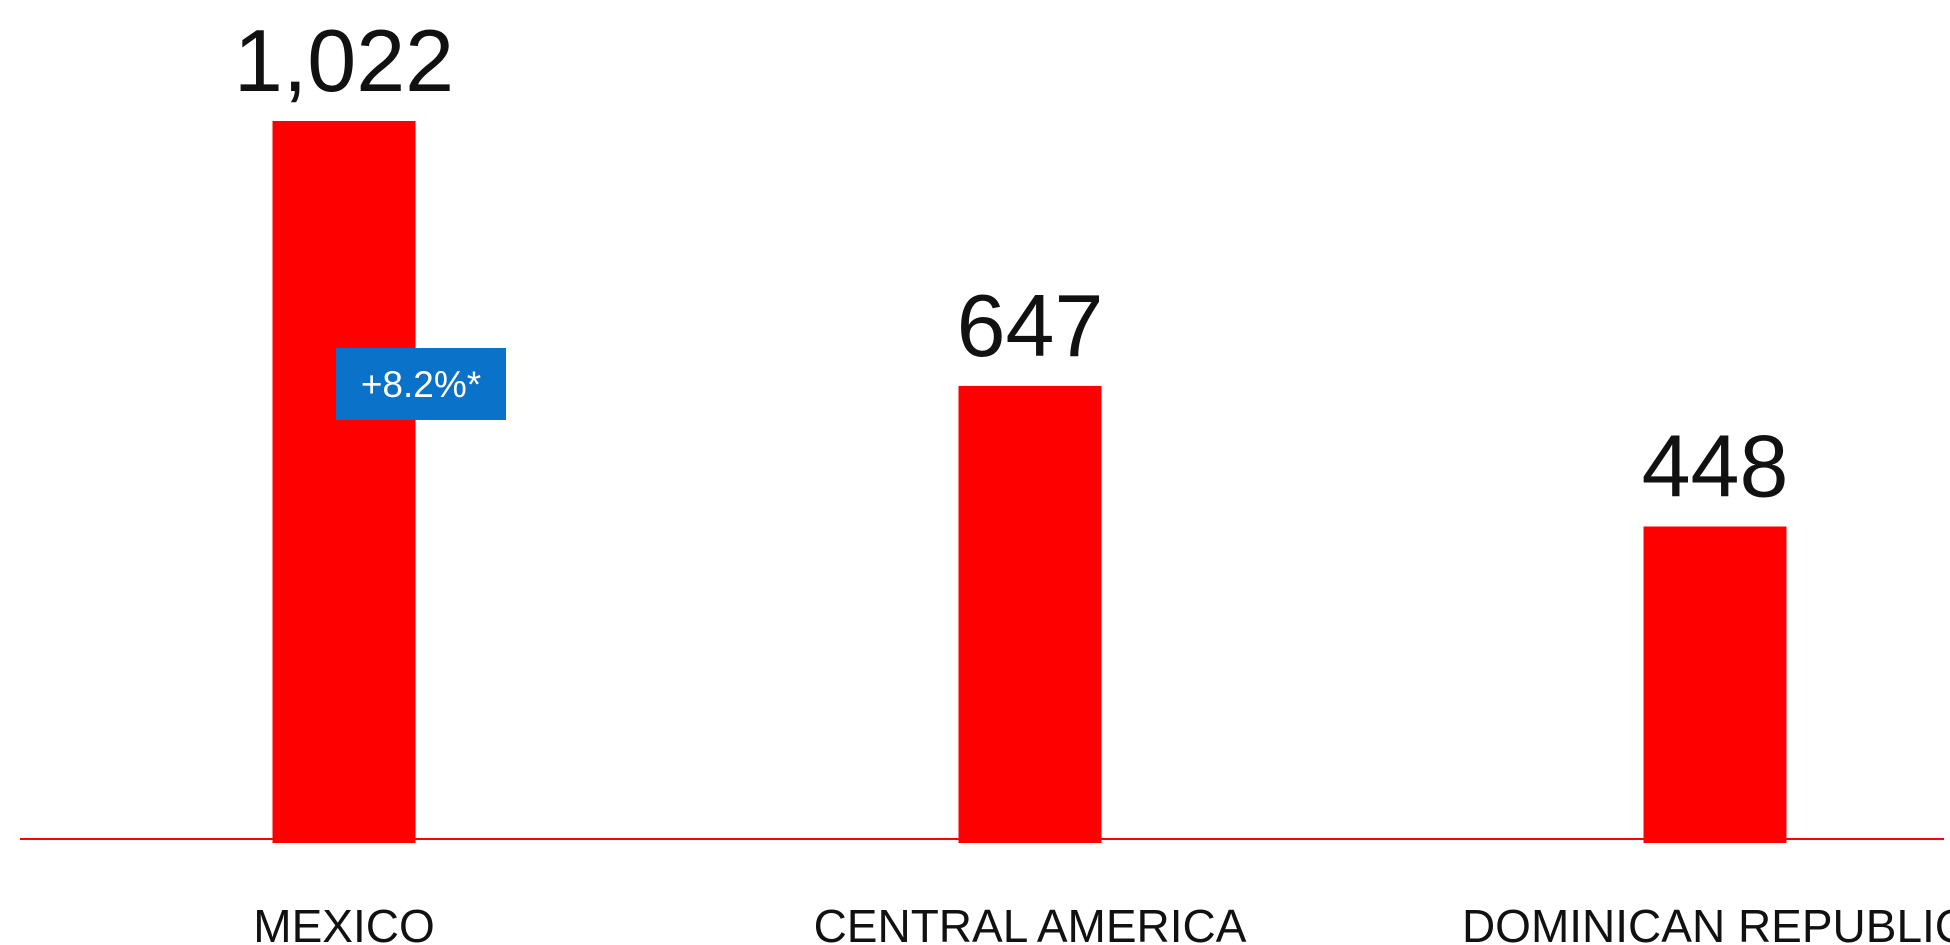 This screenshot has width=1950, height=945. Describe the element at coordinates (1715, 466) in the screenshot. I see `value-label: 448` at that location.